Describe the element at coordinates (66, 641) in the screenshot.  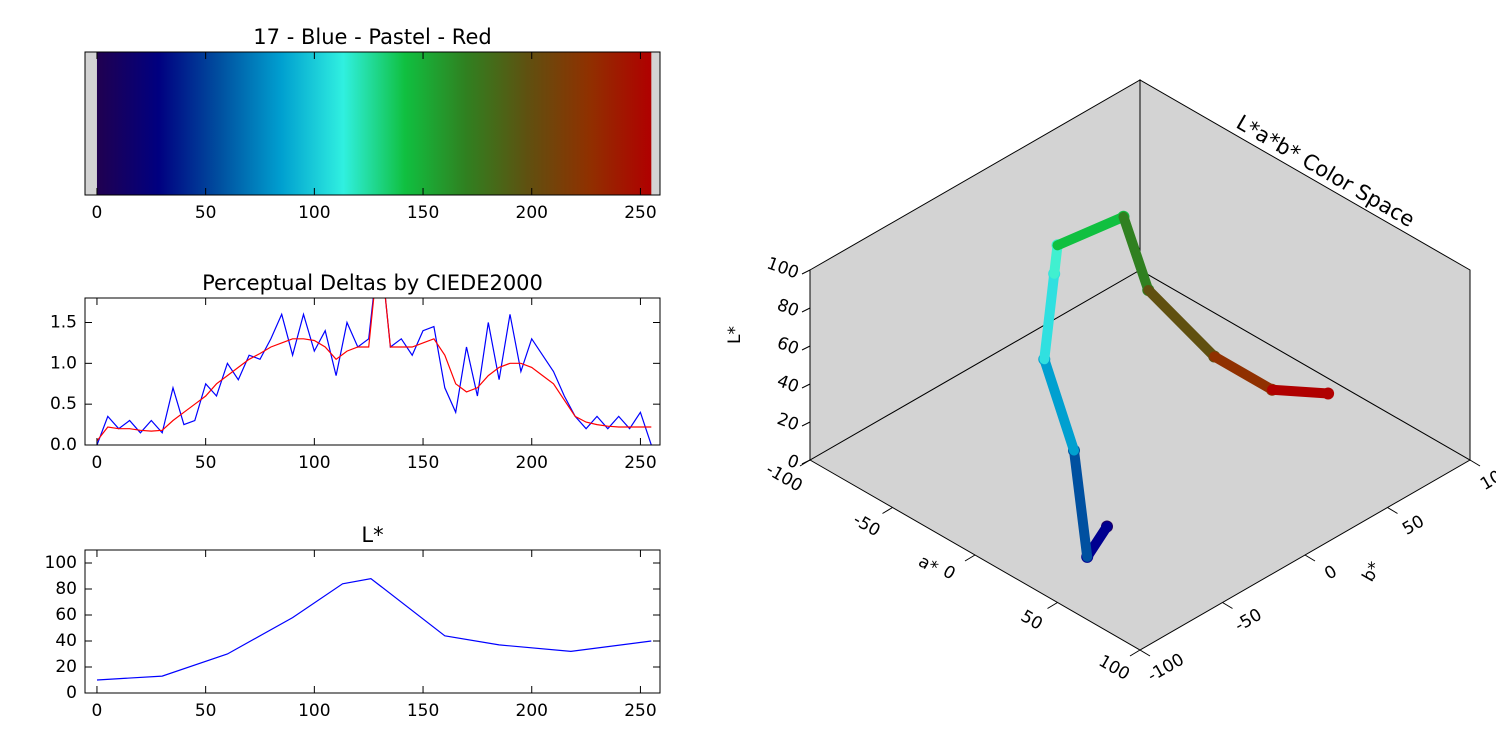
I see `y-tick-label: 40` at that location.